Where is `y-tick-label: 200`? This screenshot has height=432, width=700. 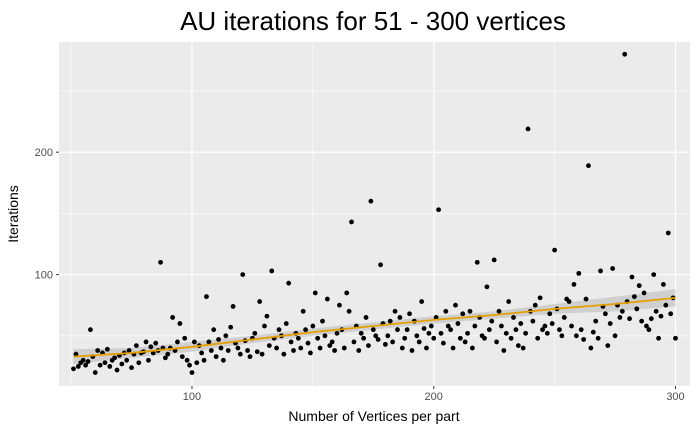
y-tick-label: 200 is located at coordinates (44, 153).